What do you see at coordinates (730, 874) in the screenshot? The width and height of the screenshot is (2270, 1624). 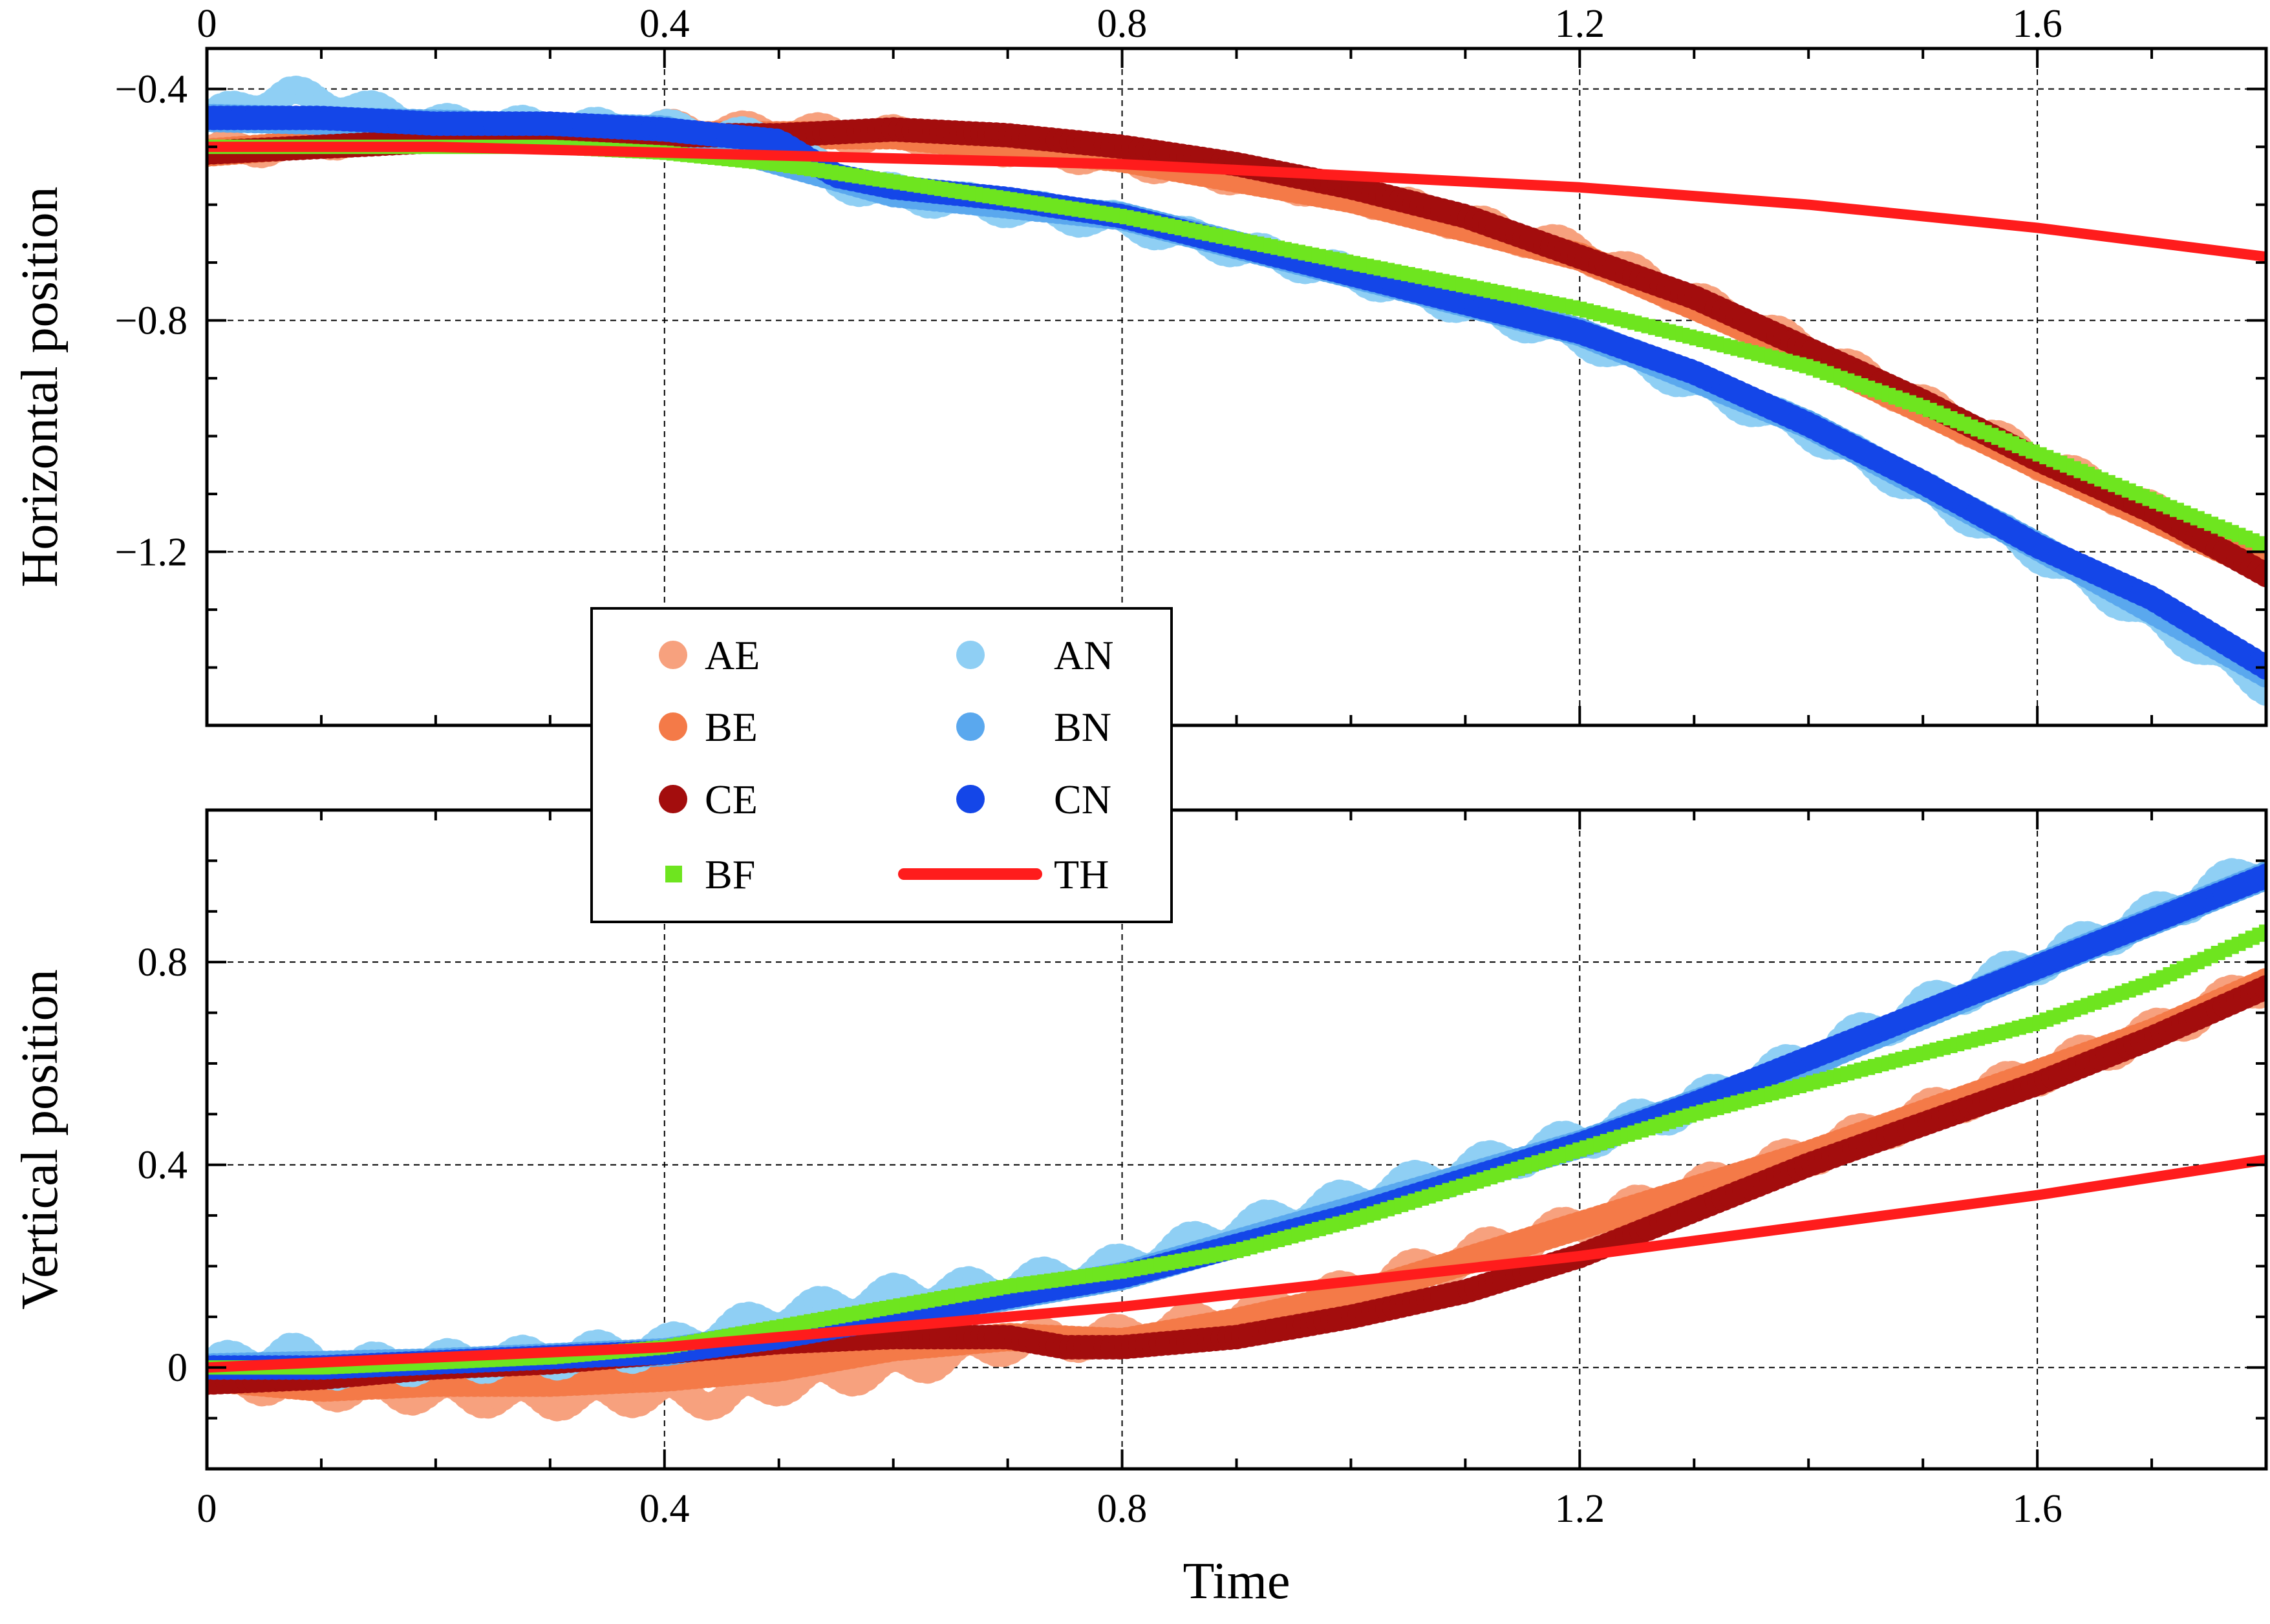 I see `legend-label-bf: BF` at bounding box center [730, 874].